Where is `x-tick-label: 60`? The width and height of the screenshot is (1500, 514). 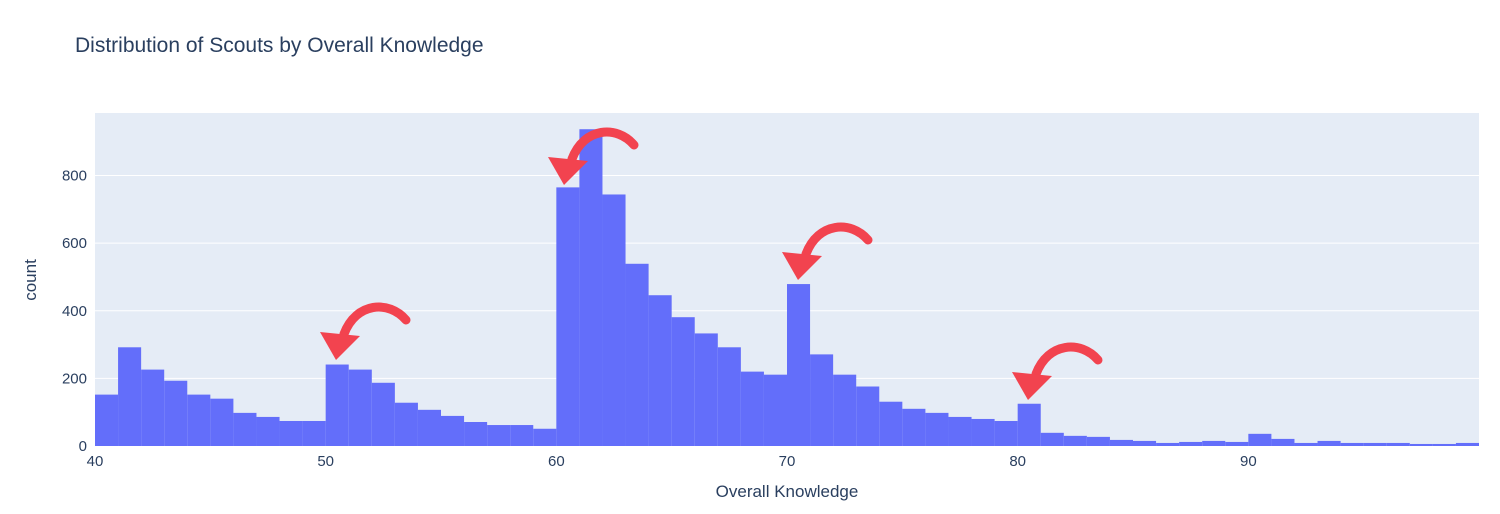
x-tick-label: 60 is located at coordinates (556, 461).